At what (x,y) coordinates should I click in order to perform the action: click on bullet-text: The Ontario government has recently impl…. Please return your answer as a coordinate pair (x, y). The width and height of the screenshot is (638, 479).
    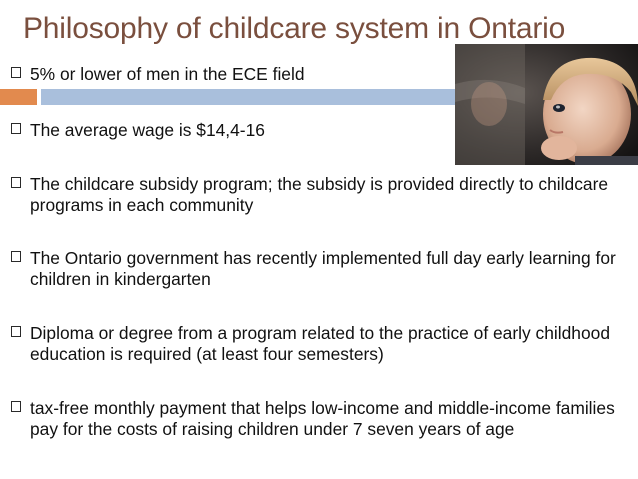
    Looking at the image, I should click on (323, 268).